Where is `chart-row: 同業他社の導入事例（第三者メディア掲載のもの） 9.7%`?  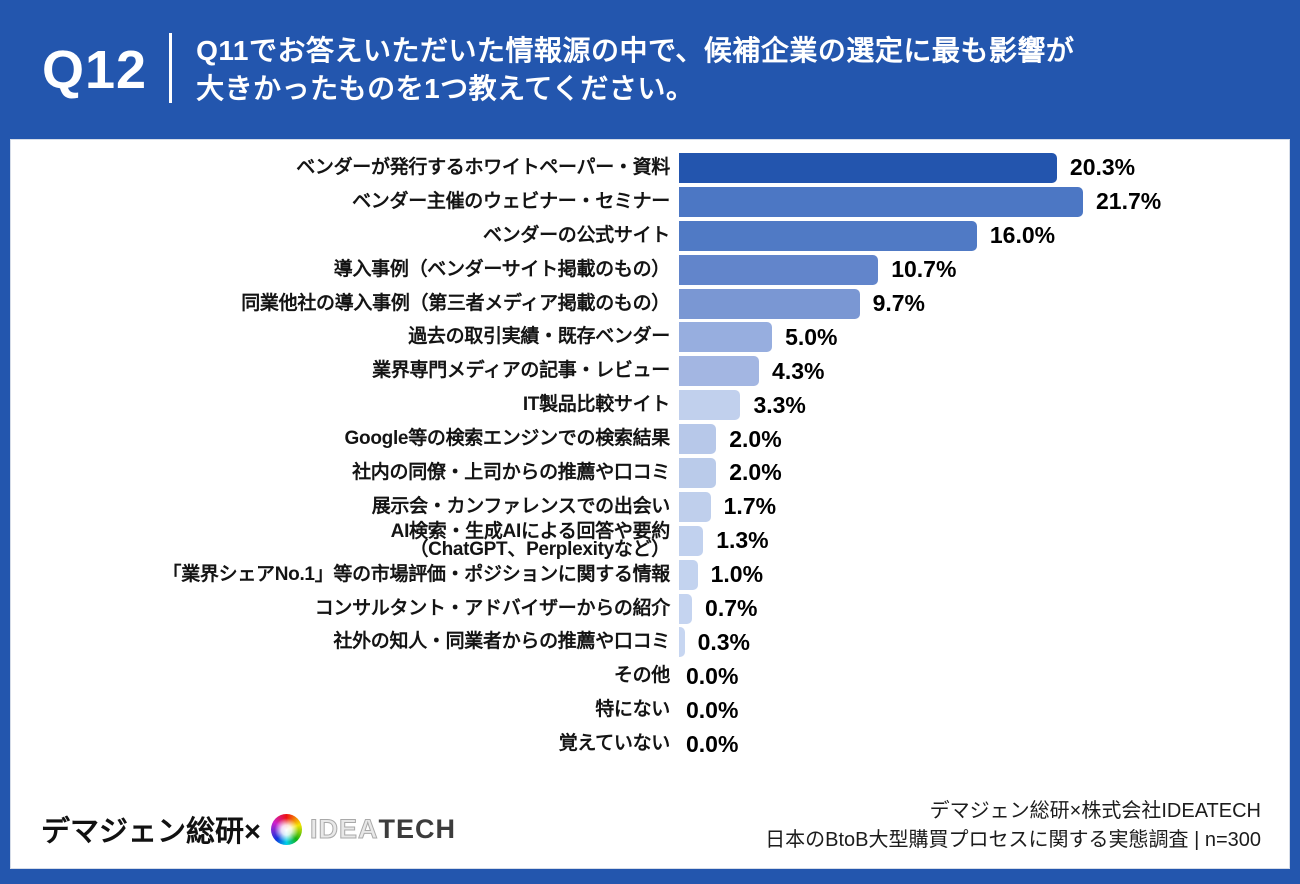
chart-row: 同業他社の導入事例（第三者メディア掲載のもの） 9.7% is located at coordinates (650, 304).